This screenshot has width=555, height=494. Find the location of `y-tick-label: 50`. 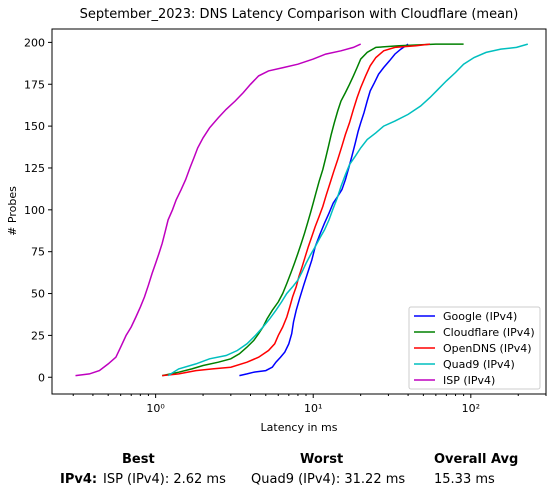

y-tick-label: 50 is located at coordinates (38, 294).